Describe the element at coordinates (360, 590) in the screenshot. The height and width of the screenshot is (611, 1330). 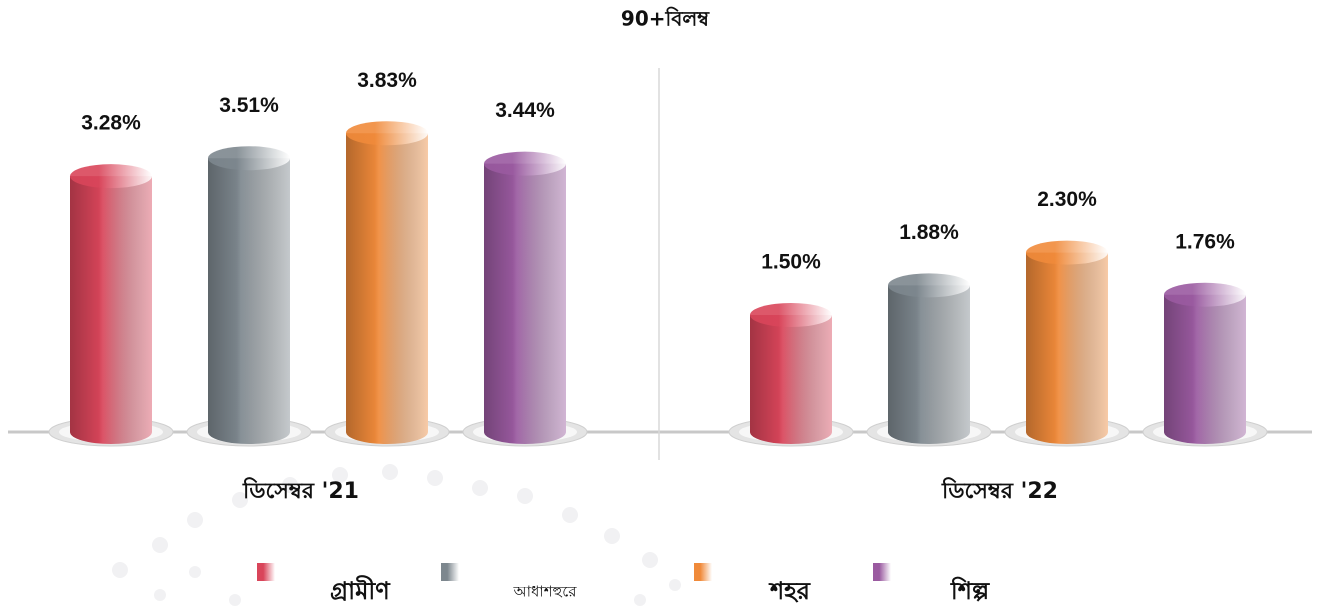
I see `legend-label: গ্রামীণ` at that location.